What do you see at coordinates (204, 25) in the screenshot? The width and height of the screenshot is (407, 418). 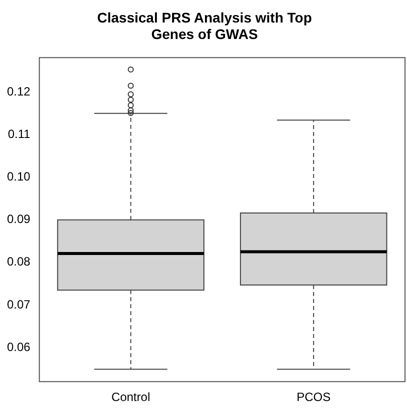 I see `chart-title: Classical PRS Analysis with Top Genes of GWAS` at bounding box center [204, 25].